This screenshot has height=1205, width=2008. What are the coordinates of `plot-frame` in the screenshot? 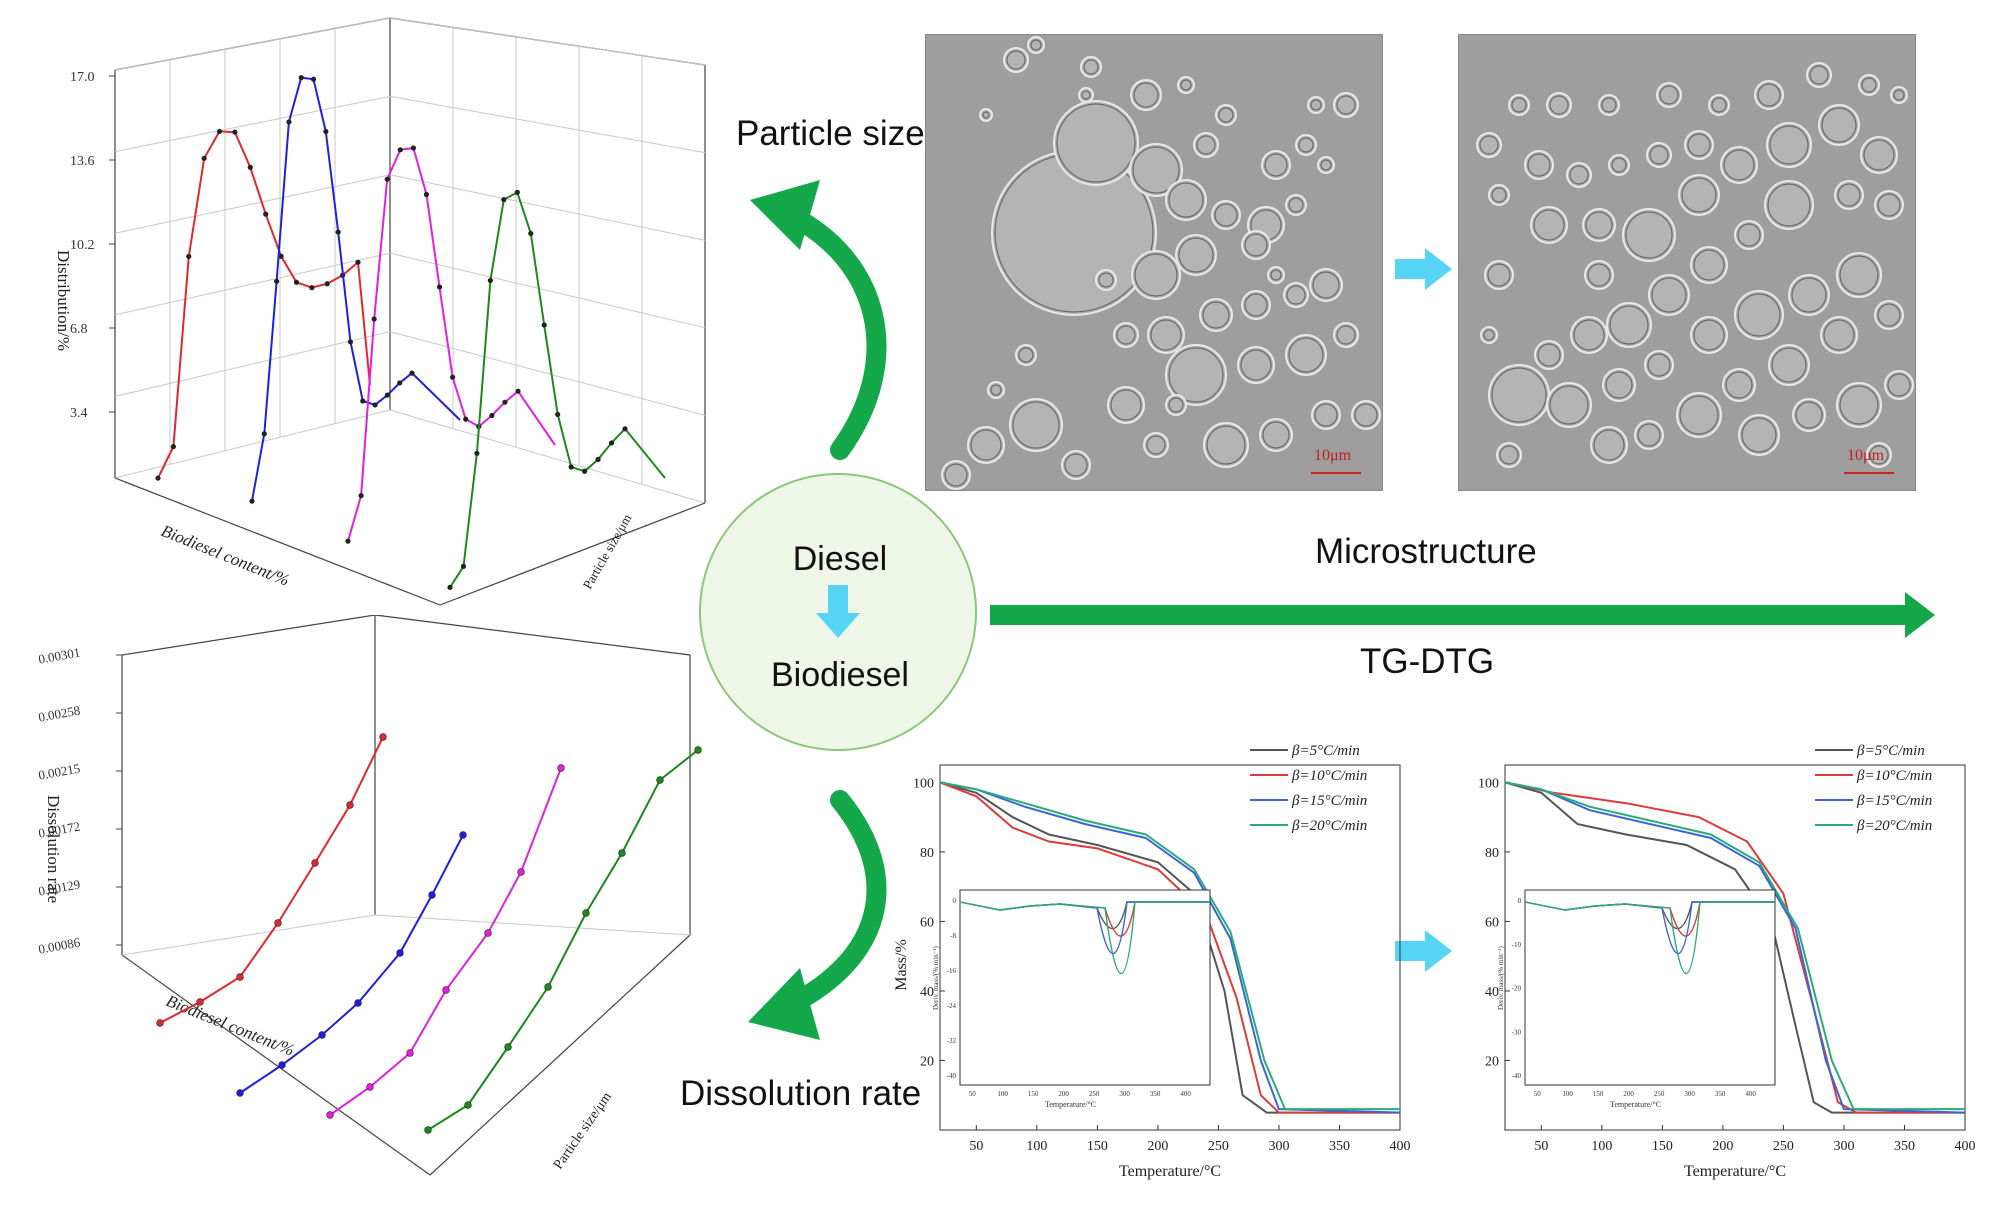 It's located at (1735, 947).